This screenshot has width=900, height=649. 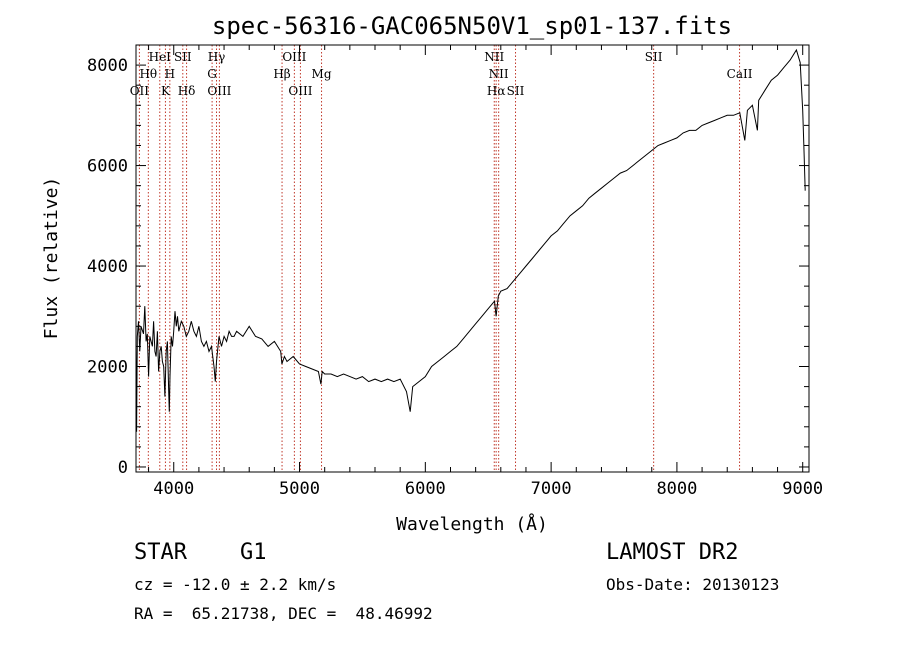 I want to click on chart-title: spec-56316-GAC065N50V1_sp01-137.fits, so click(x=472, y=26).